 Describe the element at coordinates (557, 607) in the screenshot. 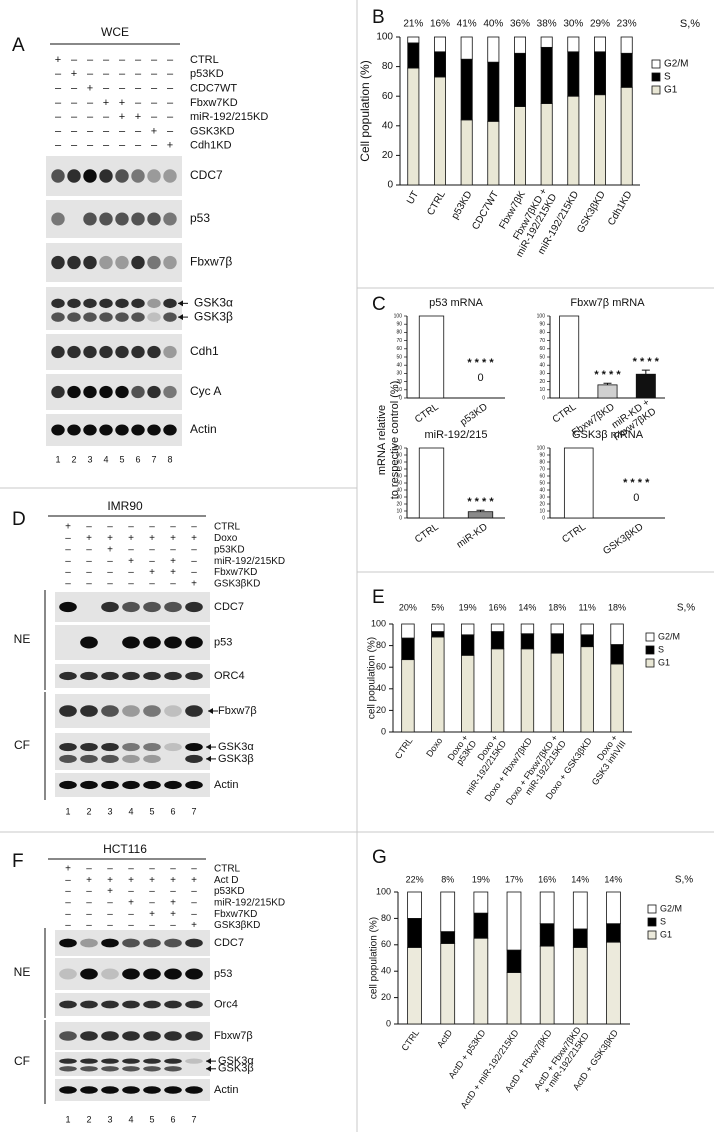

I see `annotation: 18%` at that location.